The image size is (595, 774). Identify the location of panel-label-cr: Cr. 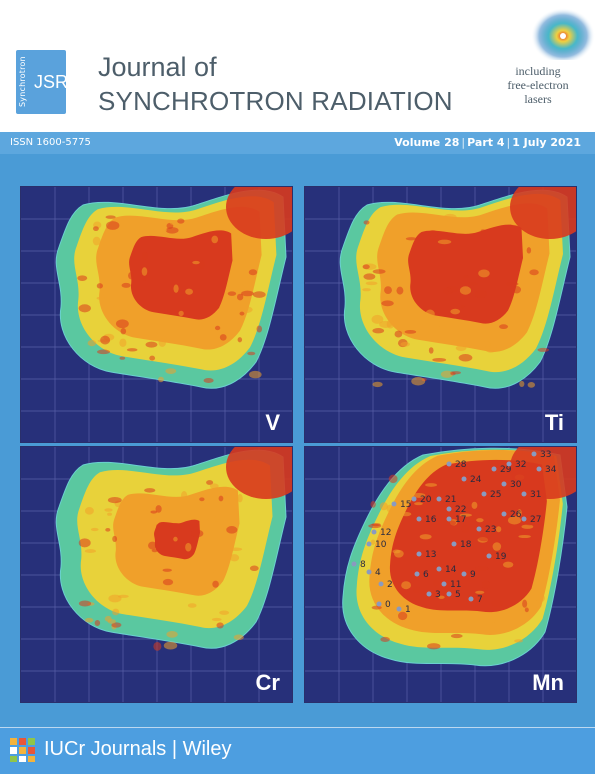
(267, 682).